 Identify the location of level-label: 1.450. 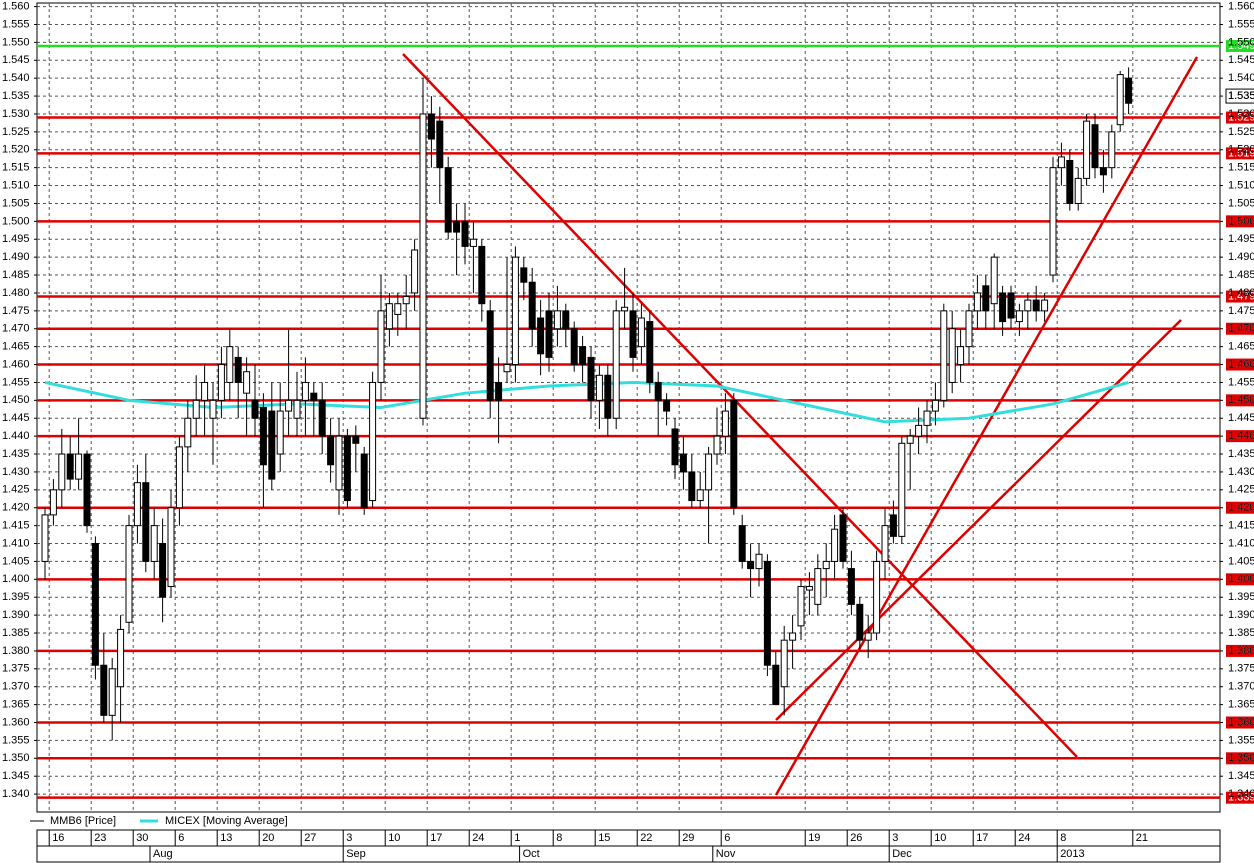
(1241, 400).